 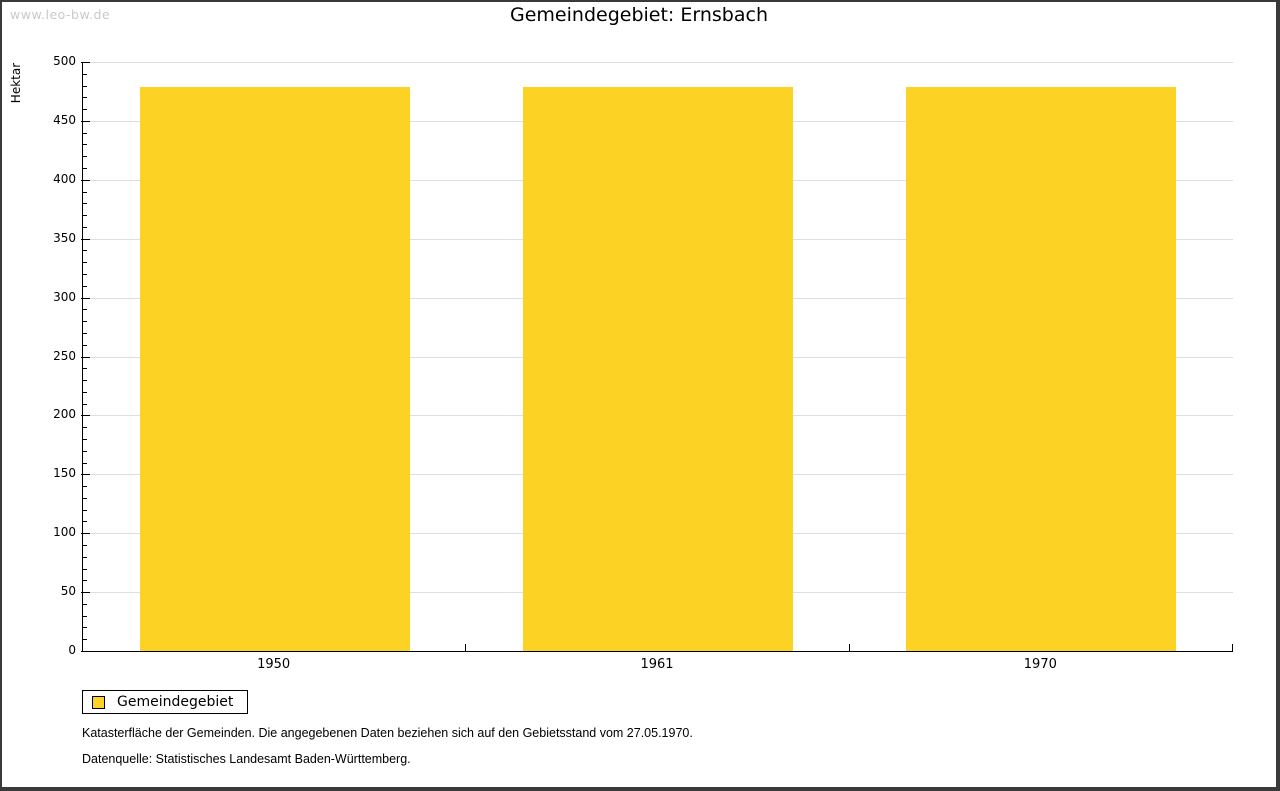 I want to click on x-tick-label: 1961, so click(x=657, y=664).